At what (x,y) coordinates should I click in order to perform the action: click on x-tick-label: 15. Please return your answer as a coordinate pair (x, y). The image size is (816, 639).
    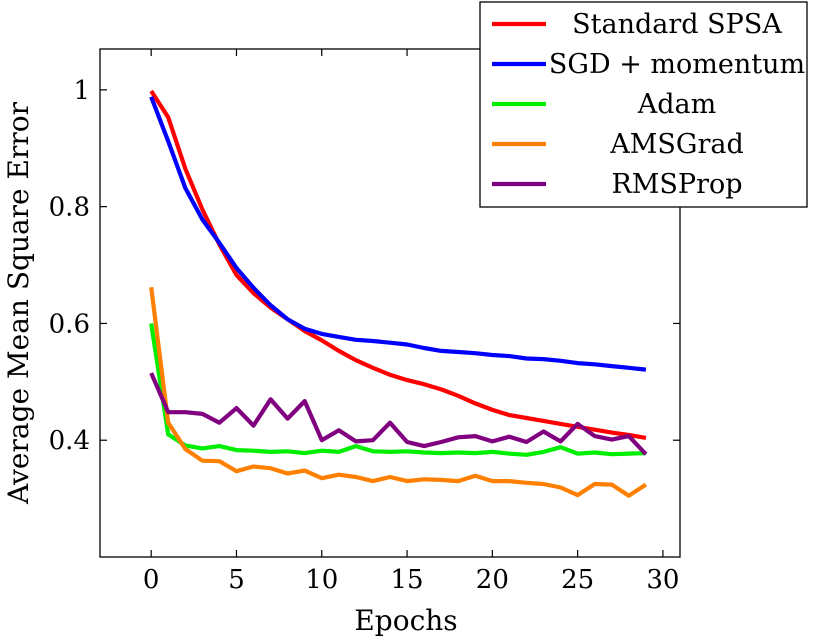
    Looking at the image, I should click on (407, 580).